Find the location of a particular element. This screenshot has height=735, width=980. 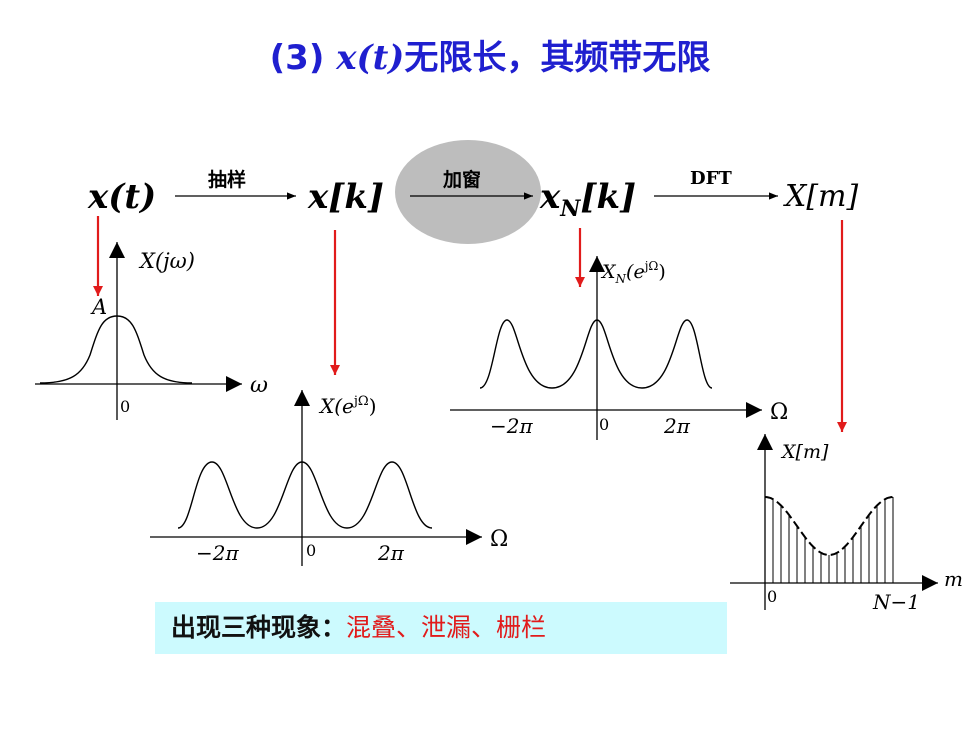

window-highlight-ellipse is located at coordinates (468, 192).